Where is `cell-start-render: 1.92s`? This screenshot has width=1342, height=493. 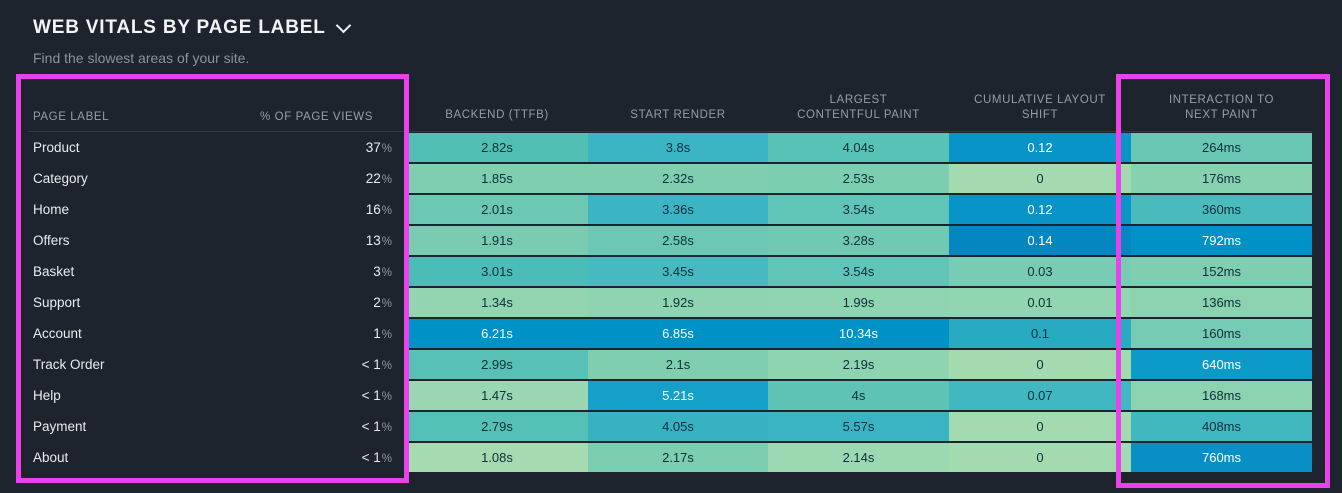
cell-start-render: 1.92s is located at coordinates (678, 302).